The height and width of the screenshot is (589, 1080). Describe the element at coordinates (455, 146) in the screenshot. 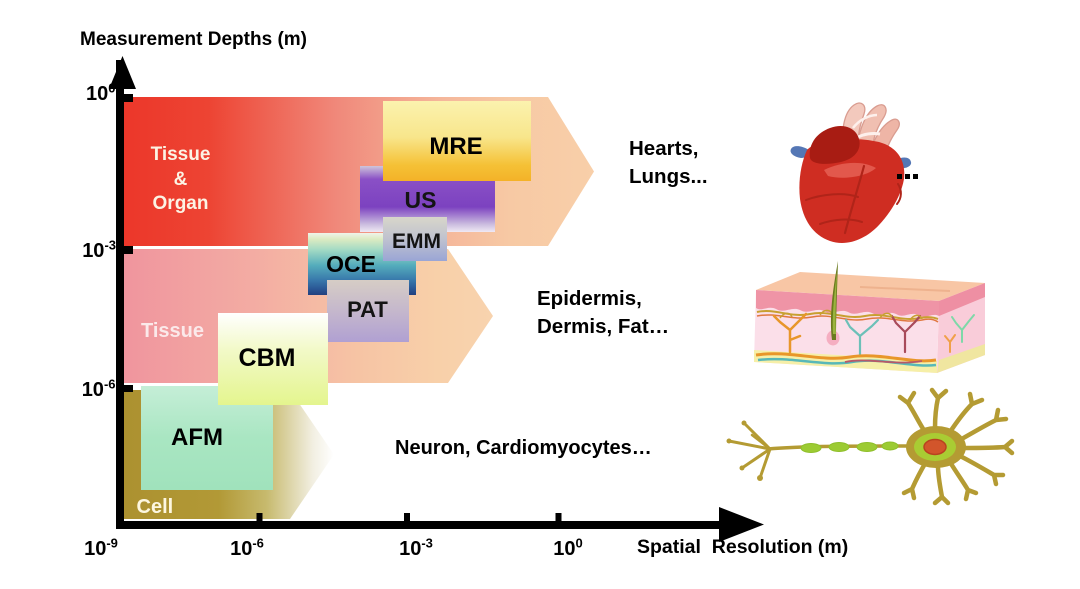

I see `svg-text: MRE` at that location.